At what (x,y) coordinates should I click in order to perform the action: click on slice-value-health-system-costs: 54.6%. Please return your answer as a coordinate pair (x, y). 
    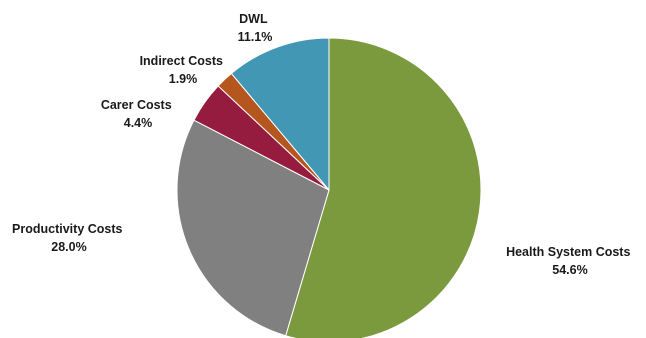
    Looking at the image, I should click on (569, 270).